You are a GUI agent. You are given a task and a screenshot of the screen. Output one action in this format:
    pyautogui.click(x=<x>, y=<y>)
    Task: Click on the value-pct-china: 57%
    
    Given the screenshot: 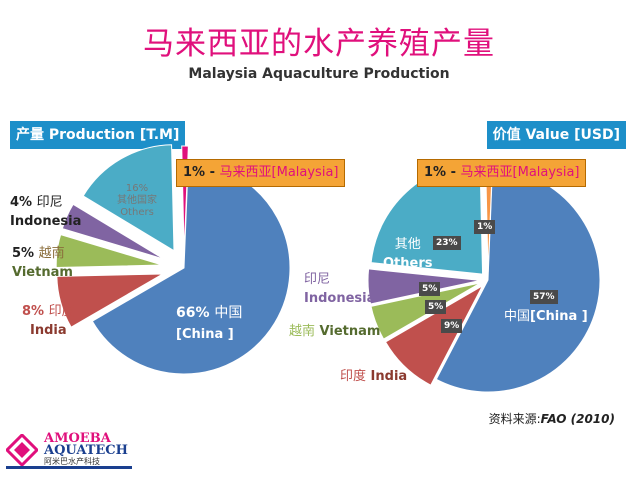 What is the action you would take?
    pyautogui.click(x=544, y=297)
    